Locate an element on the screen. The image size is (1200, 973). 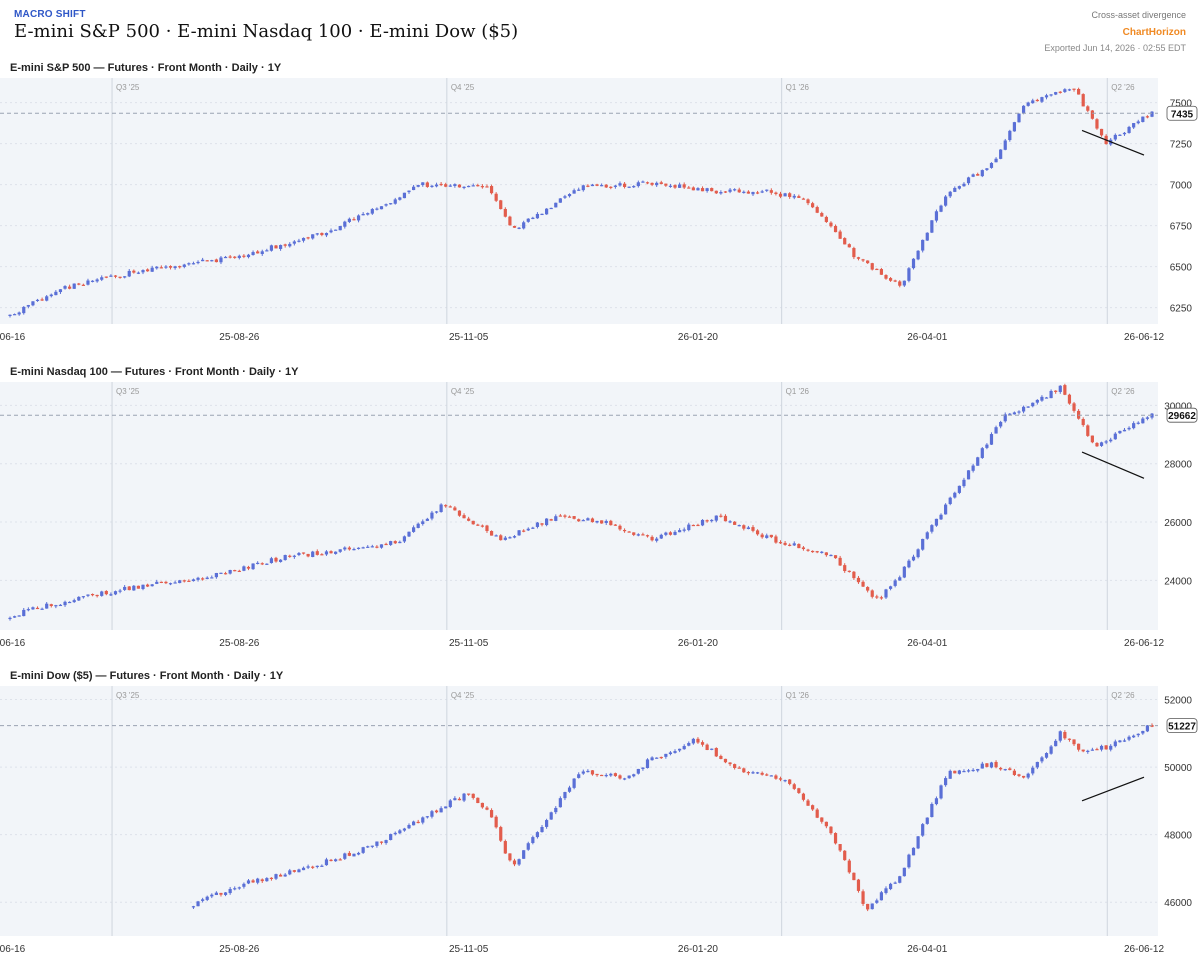
quarter-label: Q2 '26 is located at coordinates (1123, 391).